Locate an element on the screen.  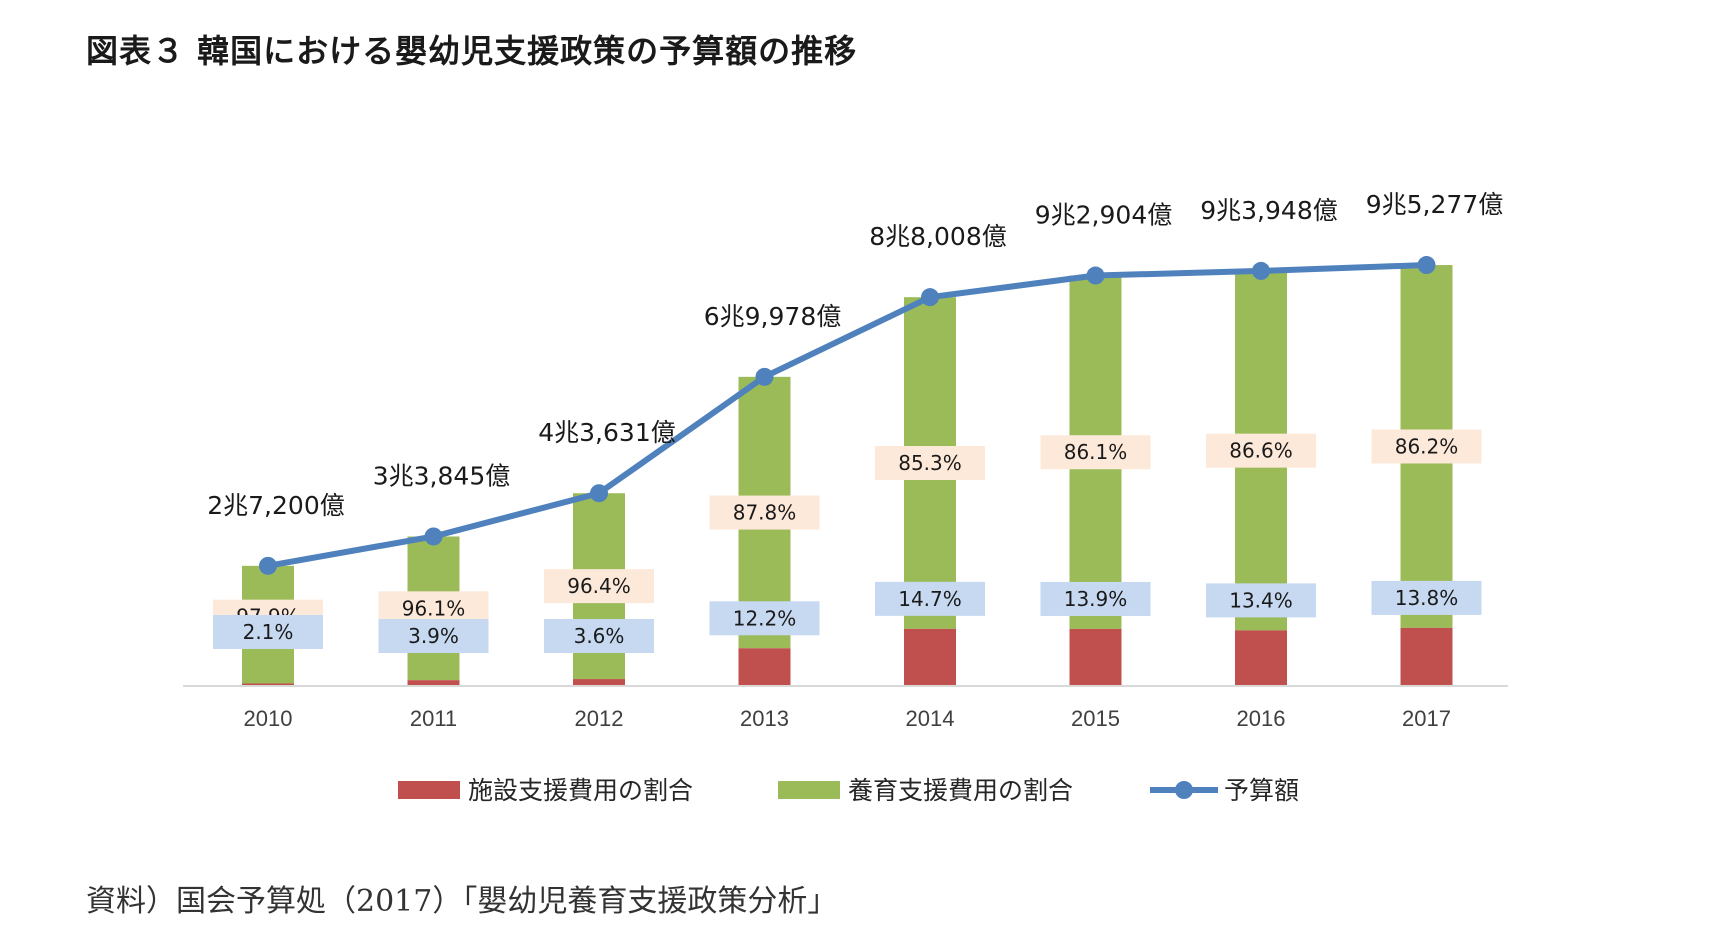
bar-facility-2016 is located at coordinates (1261, 658).